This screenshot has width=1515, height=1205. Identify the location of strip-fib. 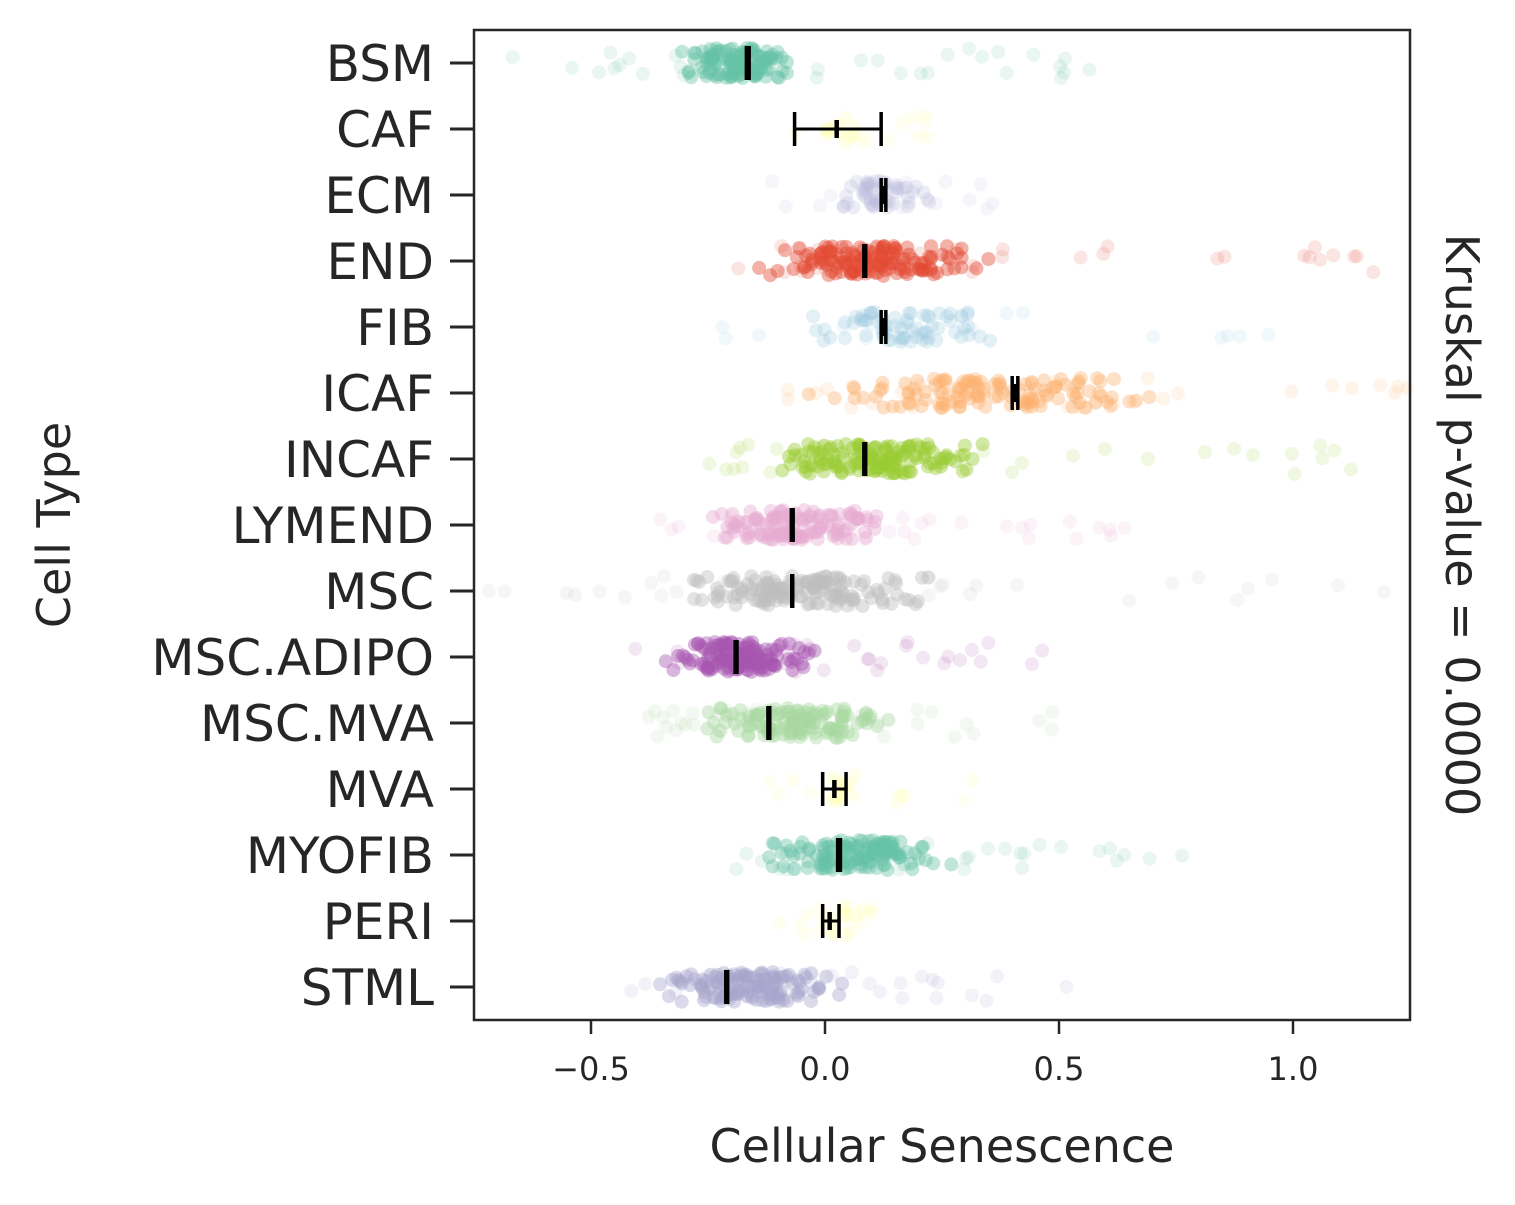
(995, 327).